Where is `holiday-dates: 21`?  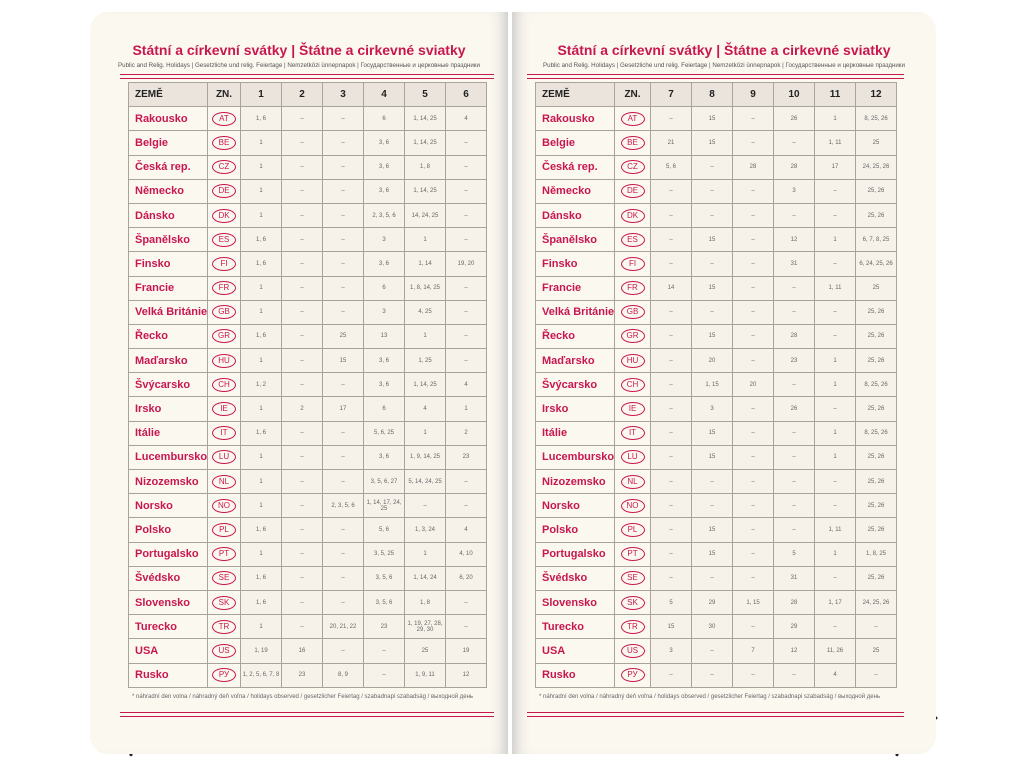
holiday-dates: 21 is located at coordinates (671, 143).